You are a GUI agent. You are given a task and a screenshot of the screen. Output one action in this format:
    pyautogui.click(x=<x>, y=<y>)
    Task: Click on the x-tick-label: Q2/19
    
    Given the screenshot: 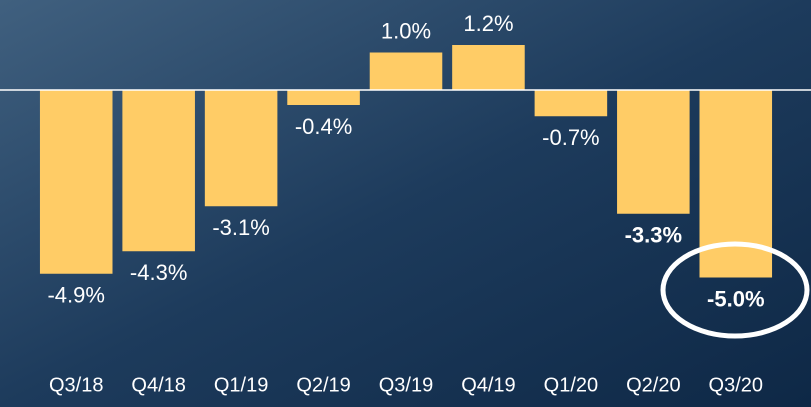 What is the action you would take?
    pyautogui.click(x=323, y=385)
    